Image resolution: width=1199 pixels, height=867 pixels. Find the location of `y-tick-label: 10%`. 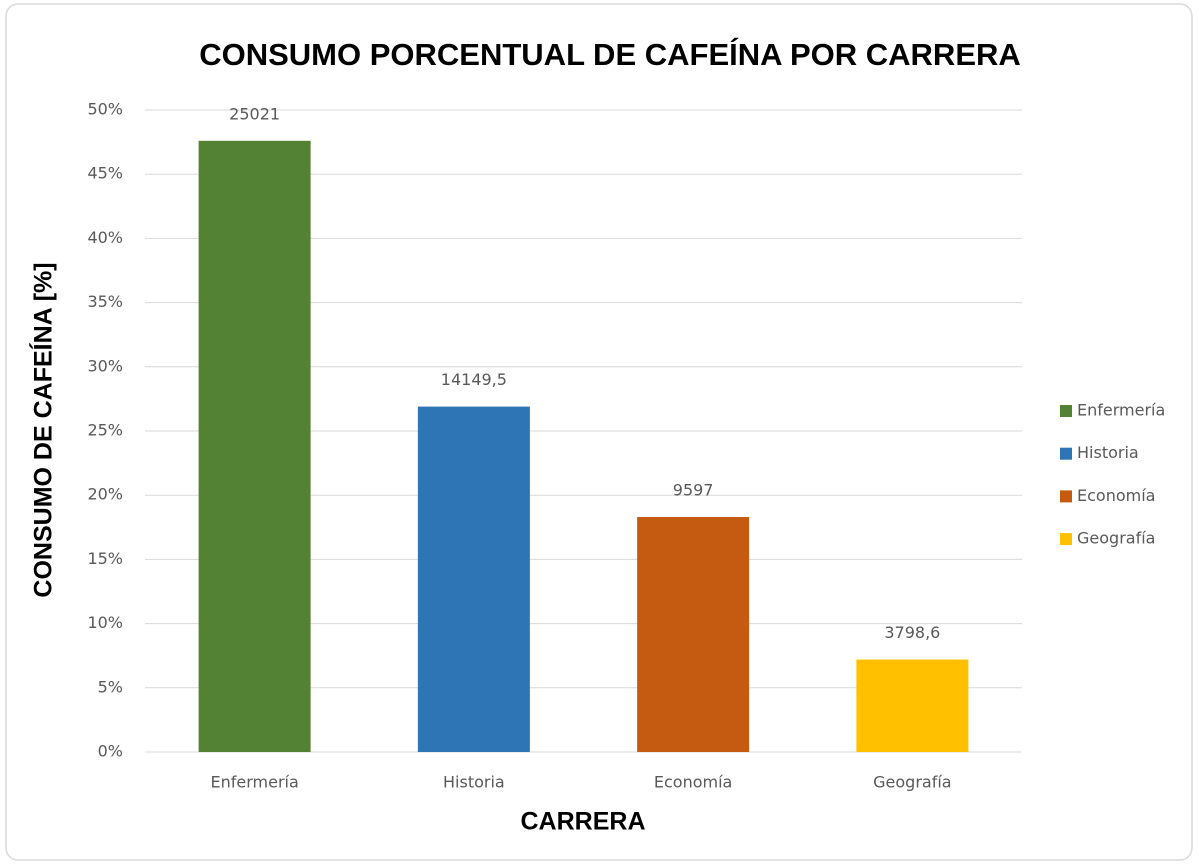

y-tick-label: 10% is located at coordinates (105, 622).